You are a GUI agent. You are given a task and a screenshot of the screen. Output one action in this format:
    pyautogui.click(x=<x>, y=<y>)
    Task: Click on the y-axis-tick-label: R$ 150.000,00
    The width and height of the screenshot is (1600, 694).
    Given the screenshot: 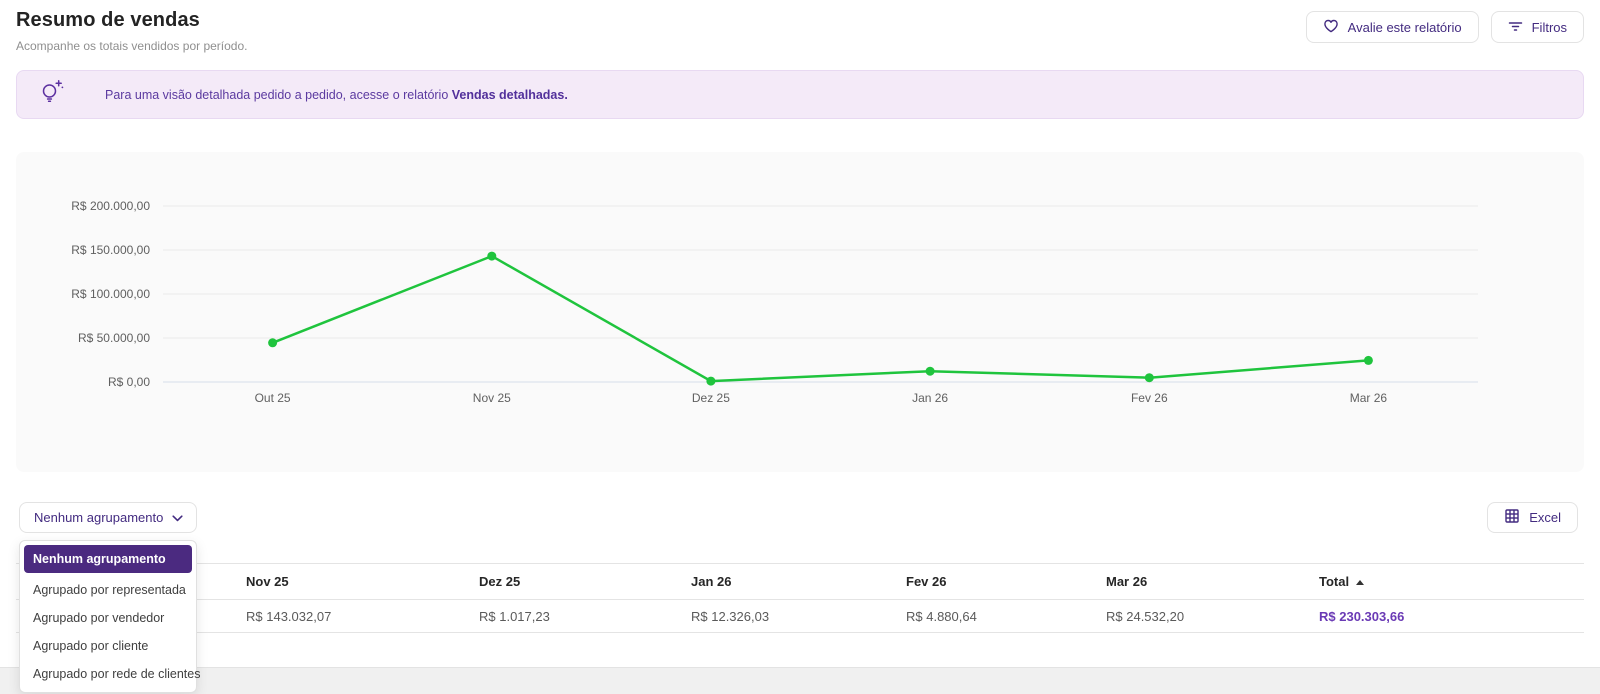 What is the action you would take?
    pyautogui.click(x=110, y=250)
    